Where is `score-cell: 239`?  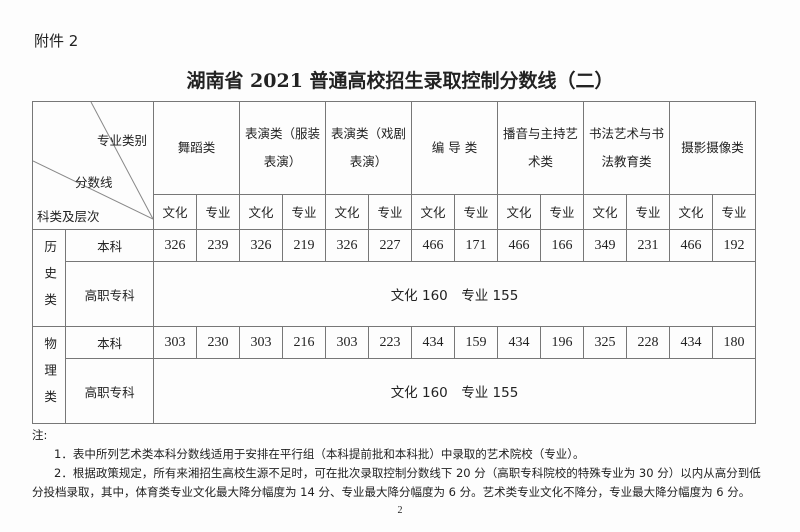 score-cell: 239 is located at coordinates (218, 245).